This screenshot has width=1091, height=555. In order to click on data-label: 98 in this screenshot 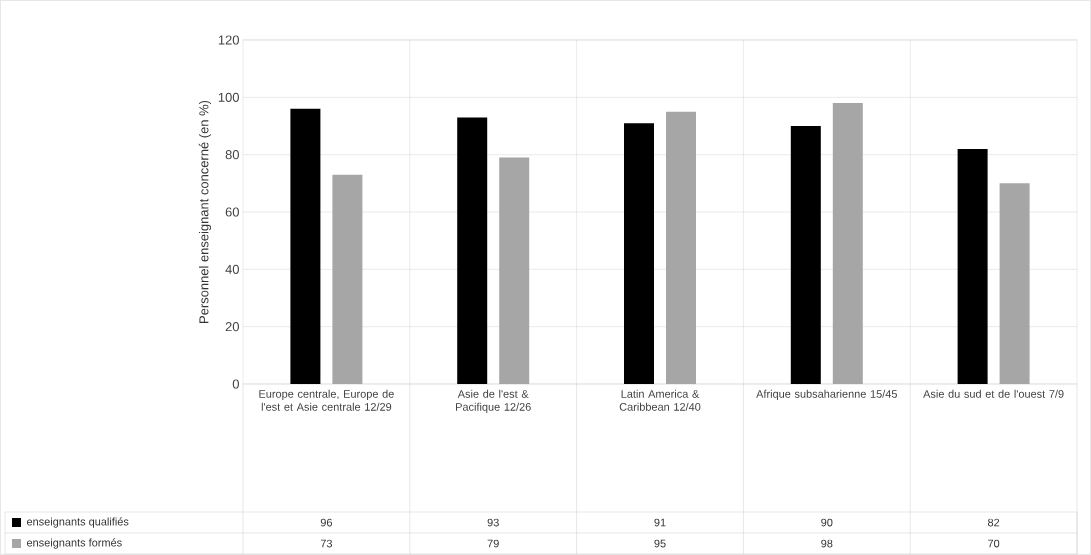, I will do `click(827, 543)`.